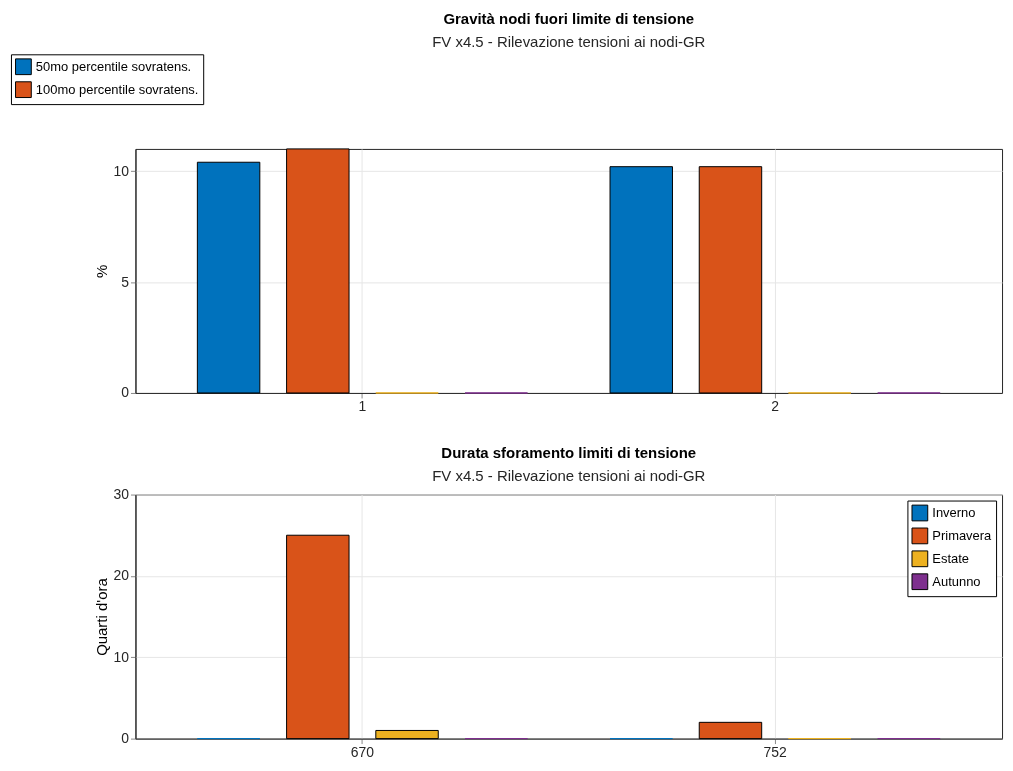  Describe the element at coordinates (125, 281) in the screenshot. I see `y-tick-label: 5` at that location.